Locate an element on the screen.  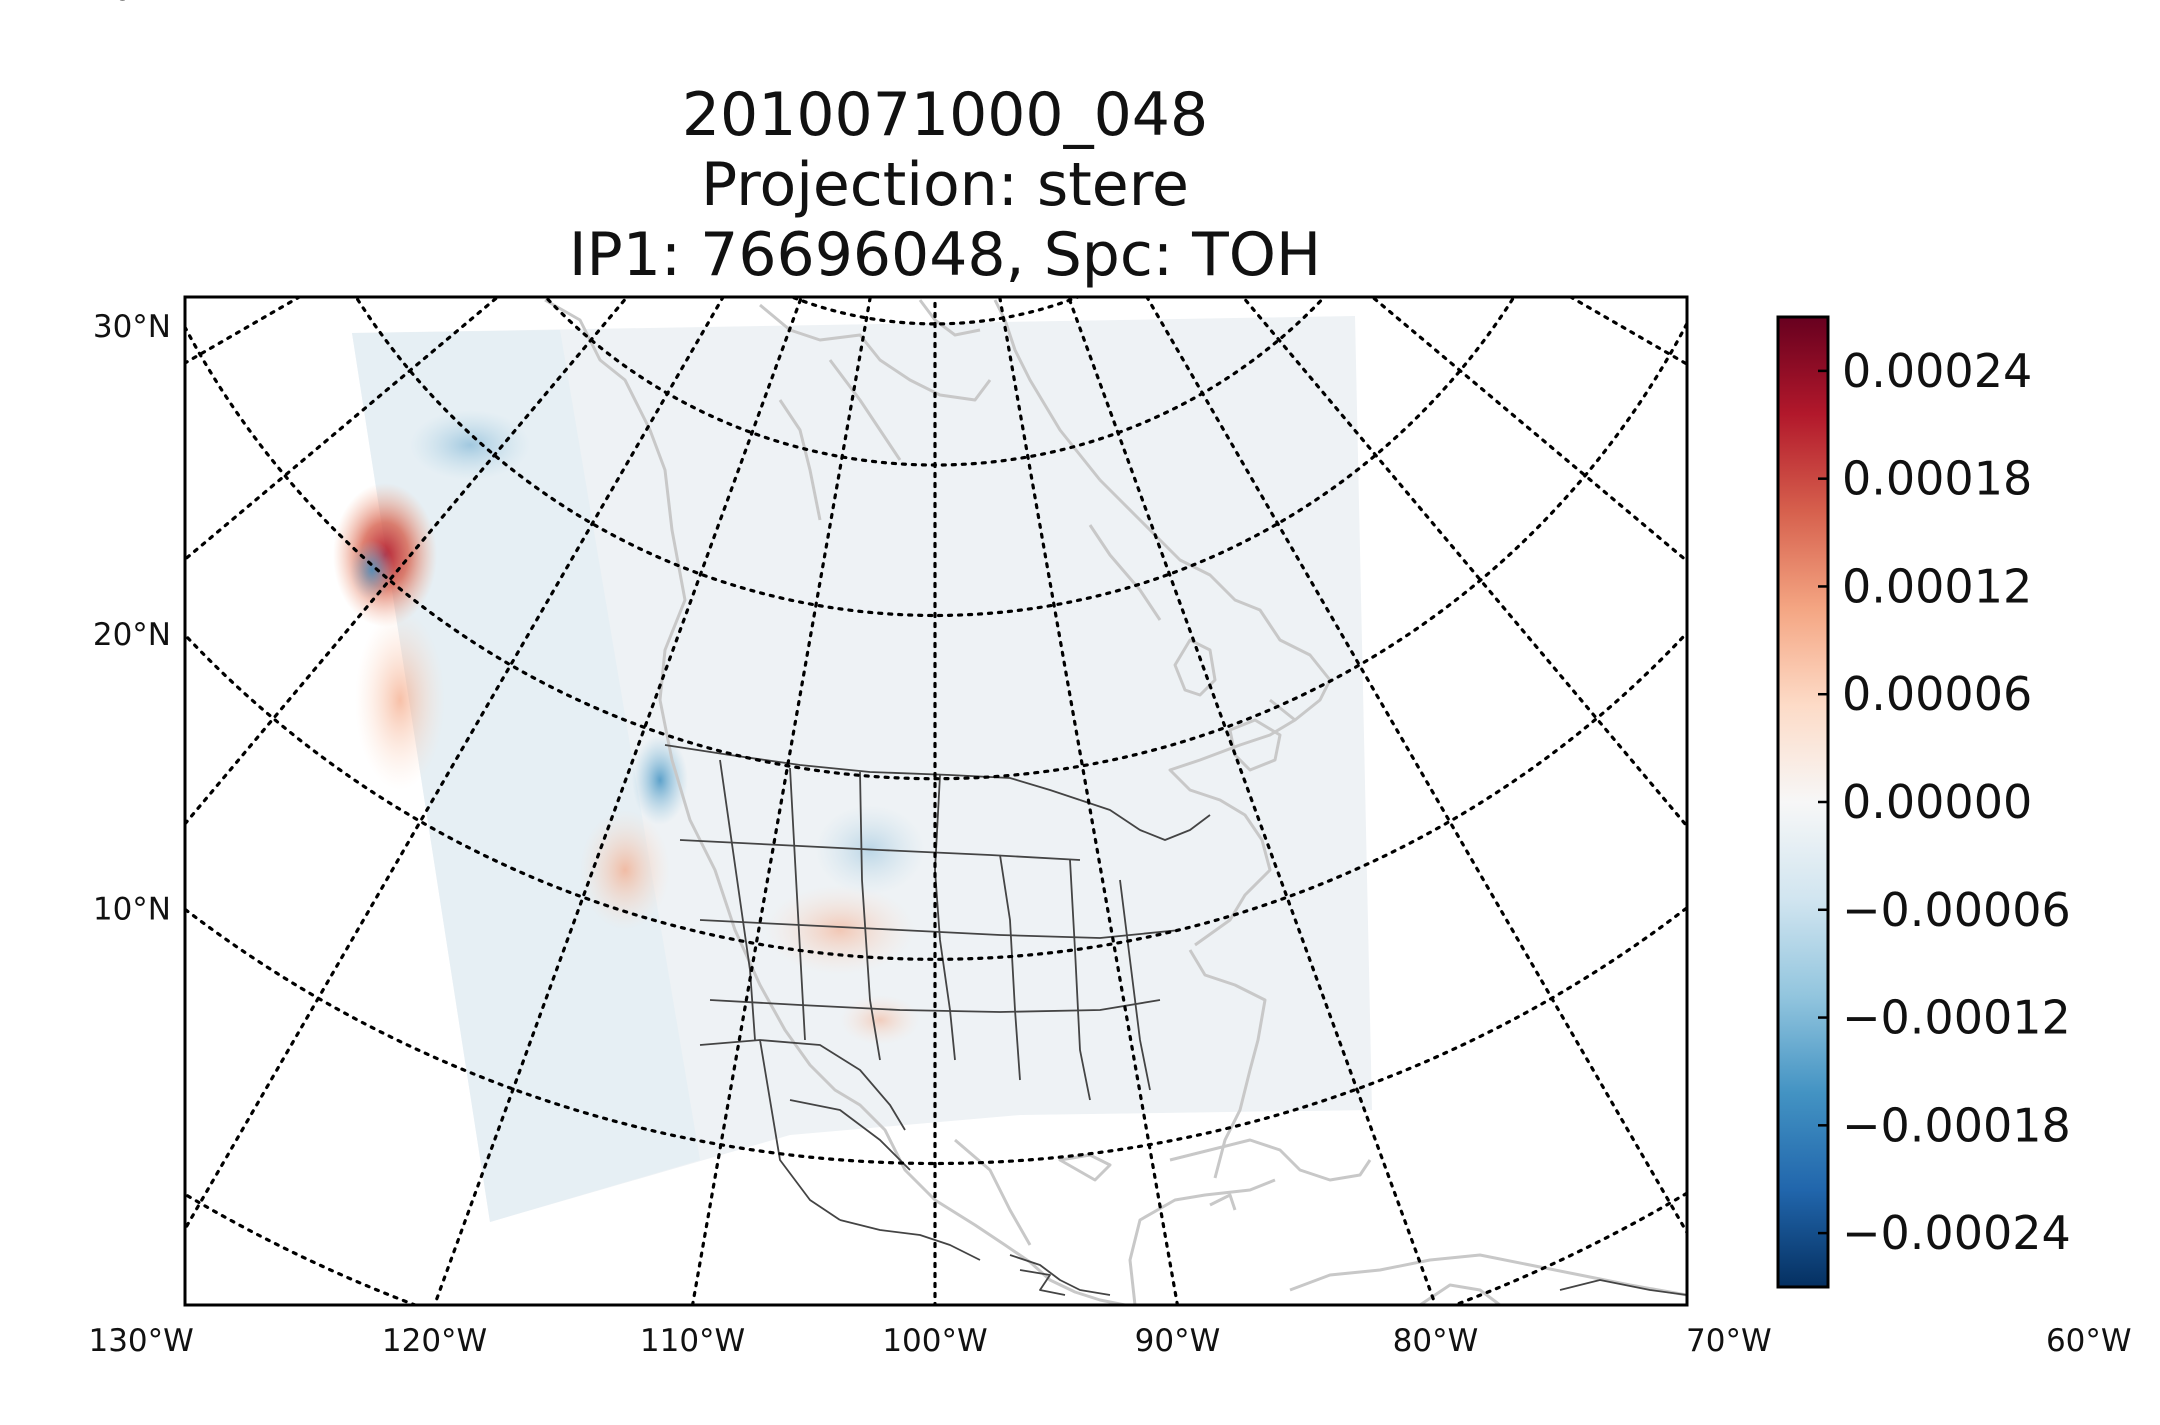
meridian-110w is located at coordinates (781, 801).